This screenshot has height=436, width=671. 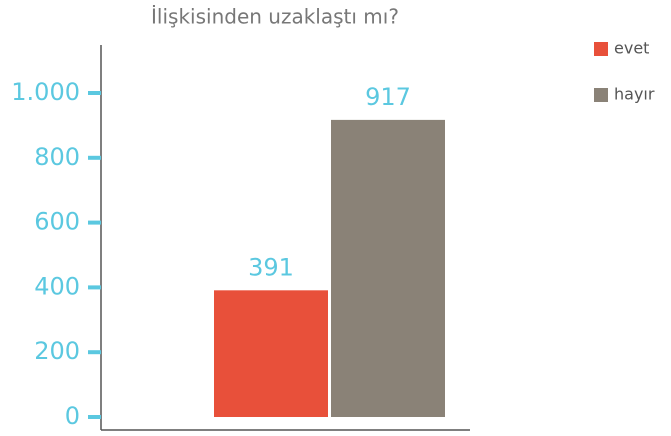 What do you see at coordinates (57, 351) in the screenshot?
I see `y-tick-label: 200` at bounding box center [57, 351].